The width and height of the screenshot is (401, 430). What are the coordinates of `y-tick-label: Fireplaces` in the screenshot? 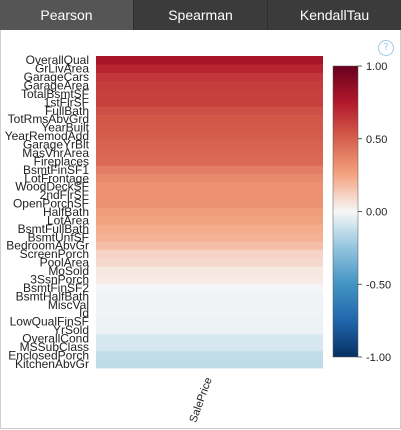 It's located at (61, 161).